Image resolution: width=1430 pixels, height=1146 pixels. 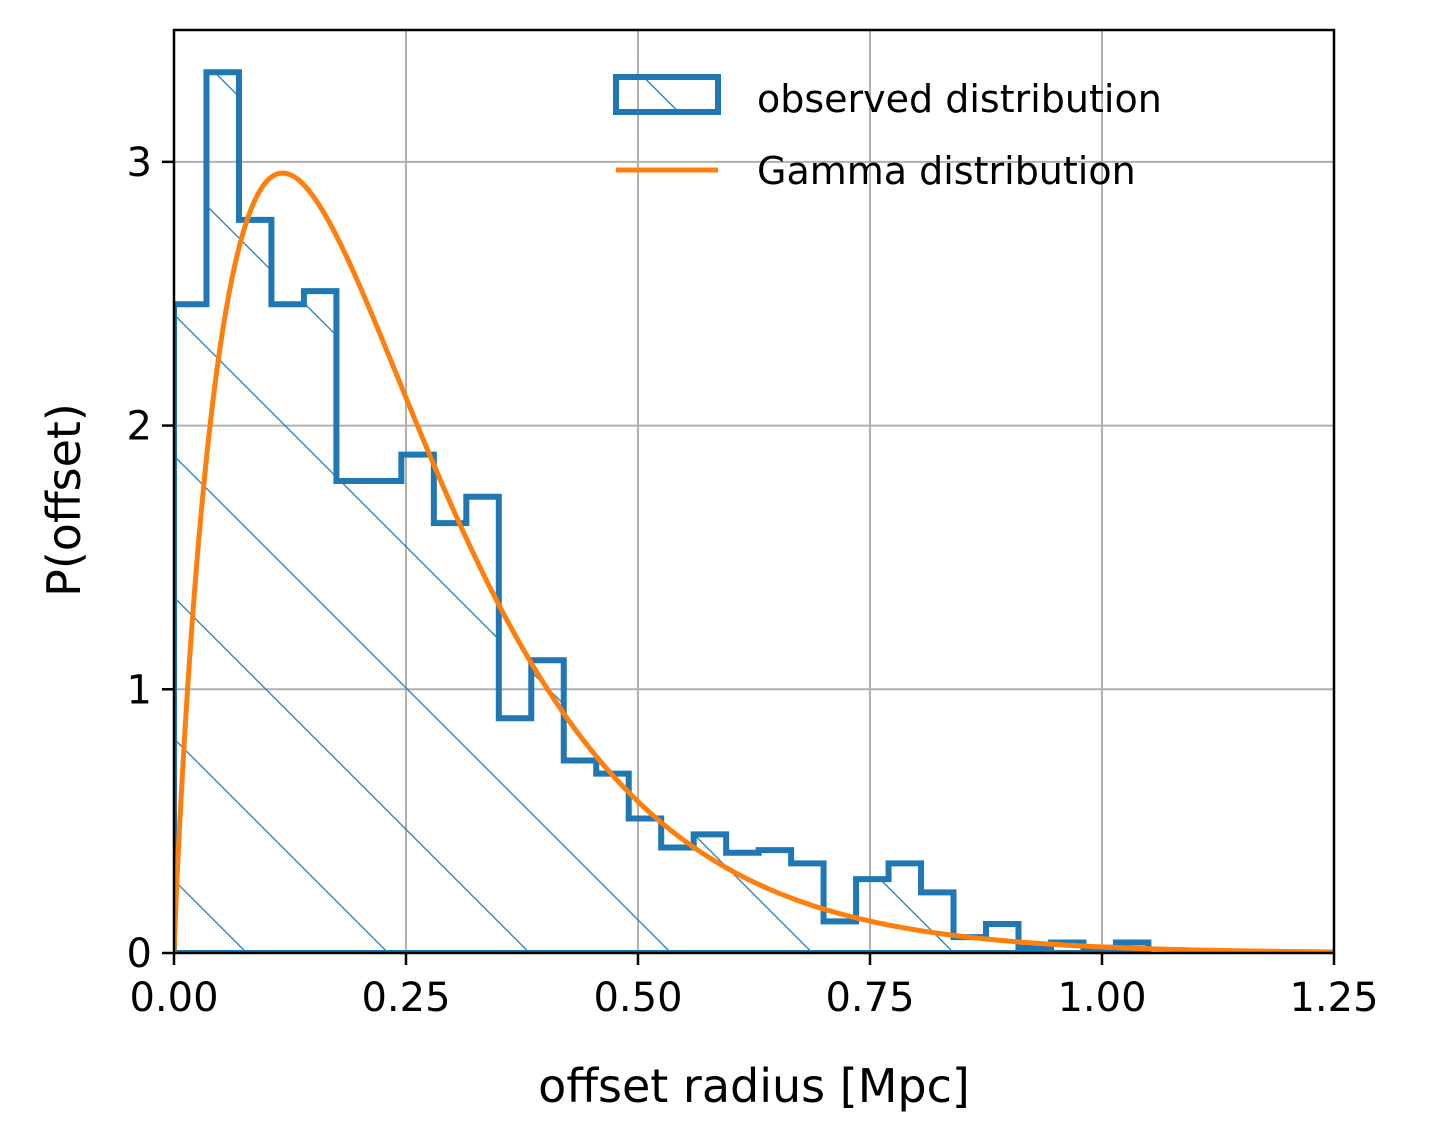 What do you see at coordinates (959, 99) in the screenshot?
I see `legend-label-observed: observed distribution` at bounding box center [959, 99].